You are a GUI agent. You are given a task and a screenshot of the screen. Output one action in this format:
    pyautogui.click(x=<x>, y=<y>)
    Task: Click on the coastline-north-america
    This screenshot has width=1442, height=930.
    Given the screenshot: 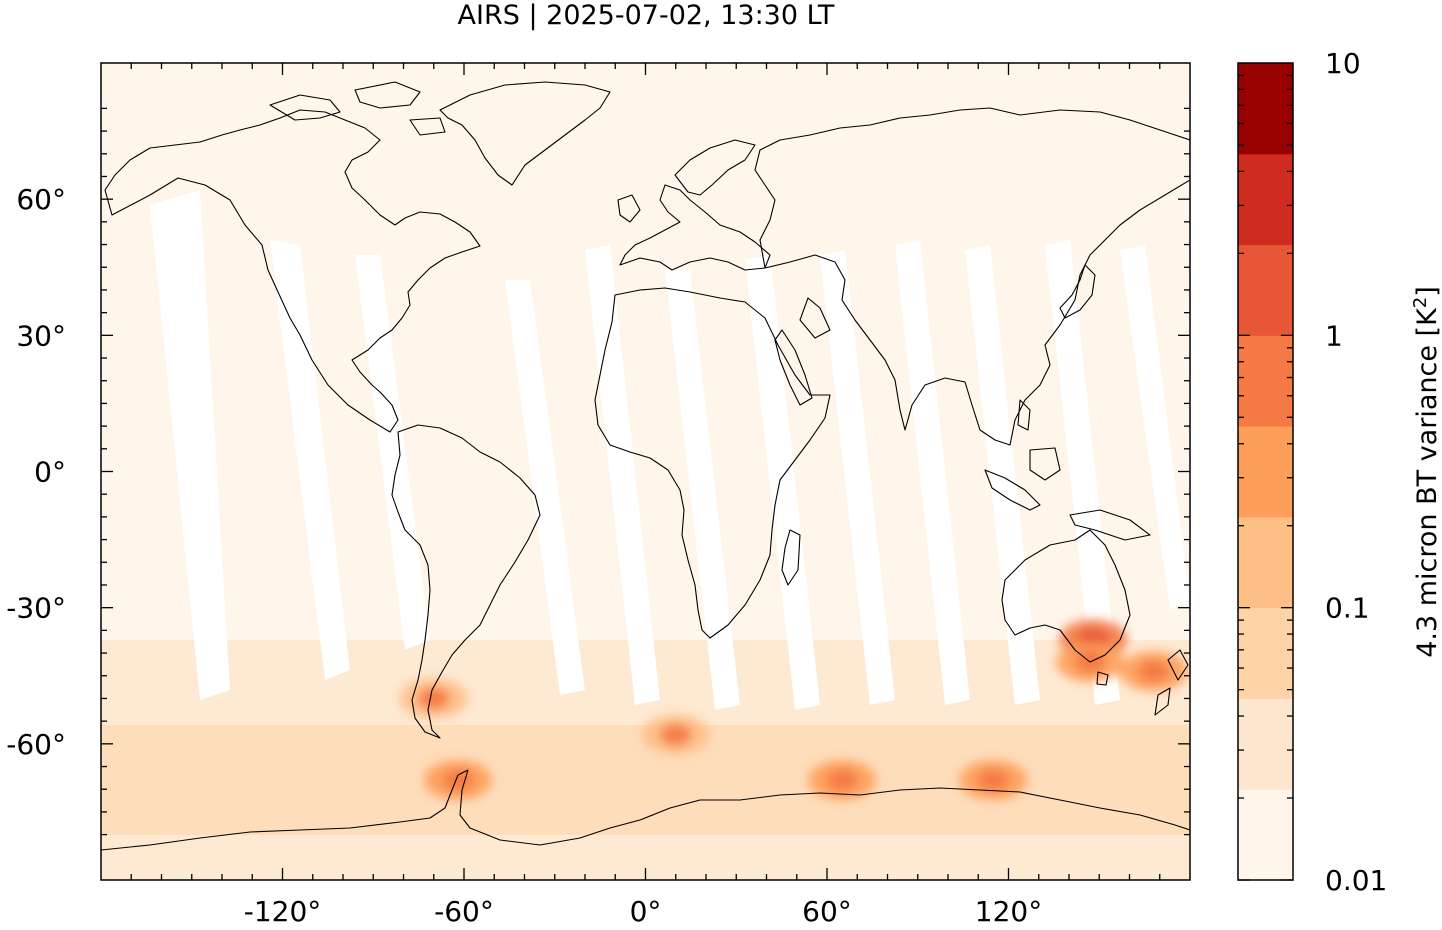 What is the action you would take?
    pyautogui.click(x=292, y=271)
    